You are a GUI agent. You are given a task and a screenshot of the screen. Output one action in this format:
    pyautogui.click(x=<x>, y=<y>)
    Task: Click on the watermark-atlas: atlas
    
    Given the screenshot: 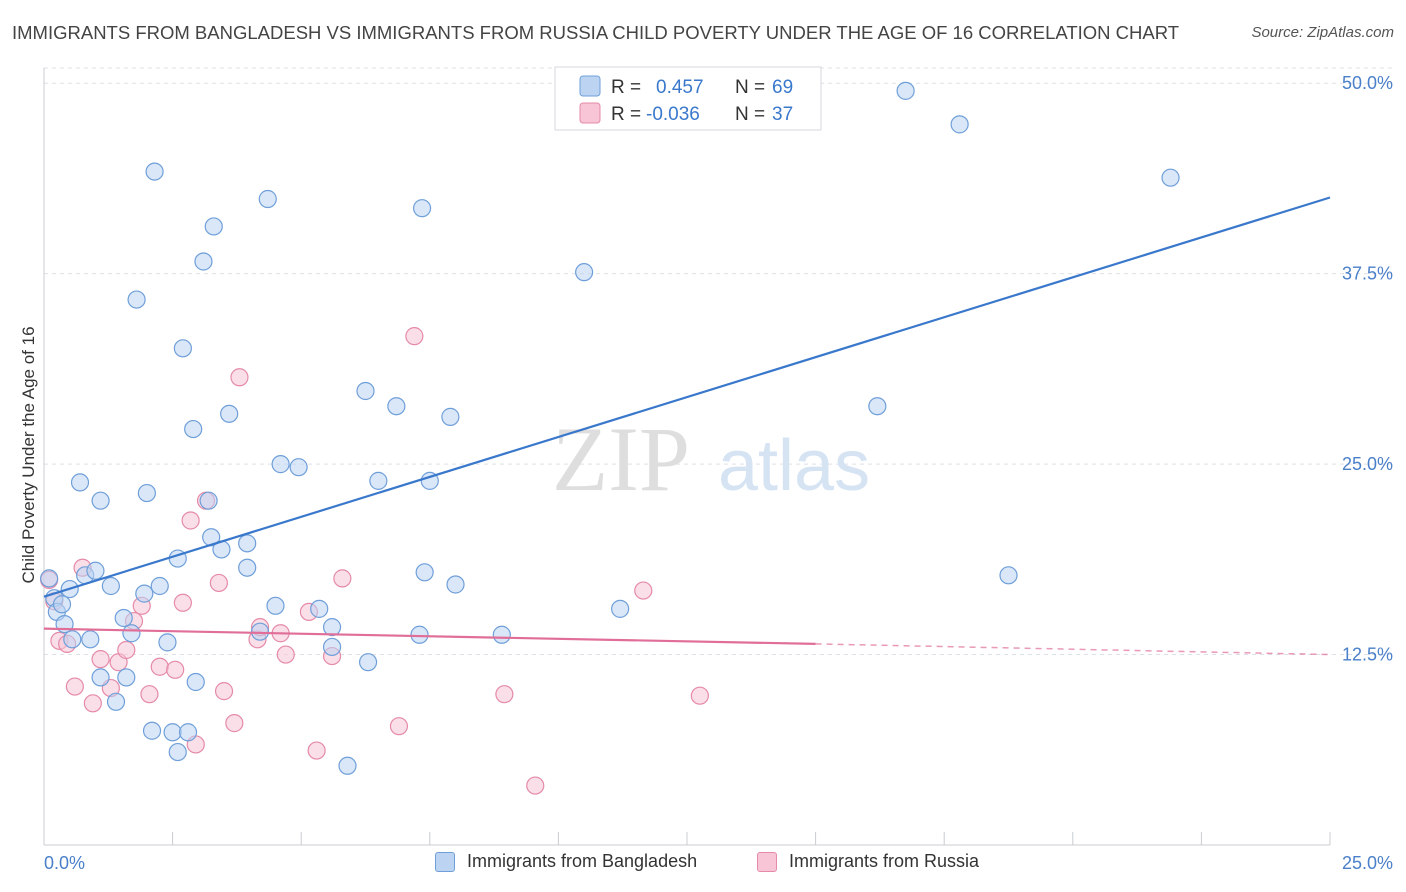 What is the action you would take?
    pyautogui.click(x=794, y=466)
    